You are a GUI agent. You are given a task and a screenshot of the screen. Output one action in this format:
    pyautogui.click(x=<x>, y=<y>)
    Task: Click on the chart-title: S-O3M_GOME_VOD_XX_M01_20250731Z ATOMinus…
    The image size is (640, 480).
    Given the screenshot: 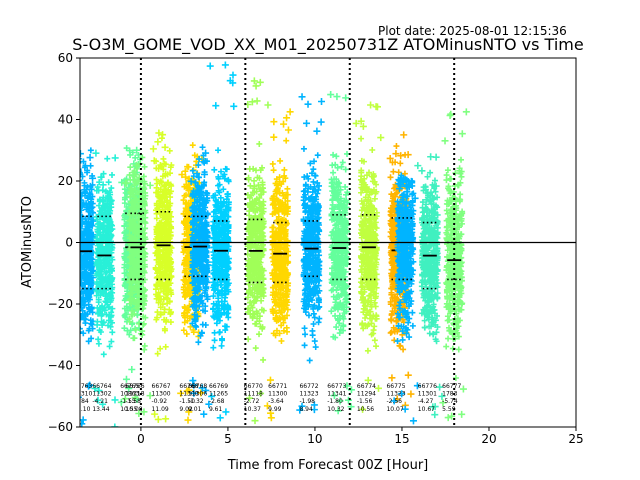 What is the action you would take?
    pyautogui.click(x=327, y=45)
    